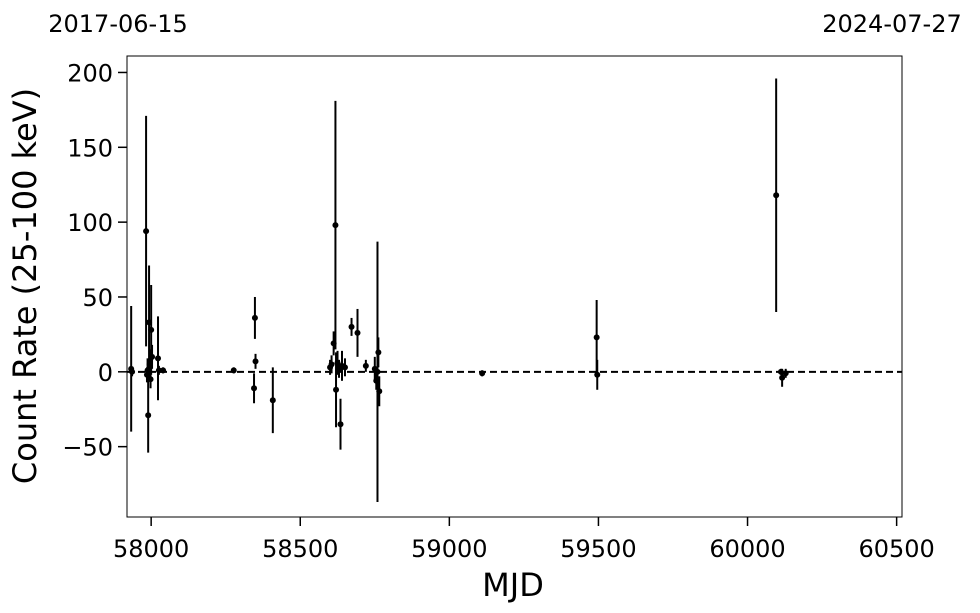 This screenshot has width=980, height=613. Describe the element at coordinates (513, 585) in the screenshot. I see `x-axis-label: MJD` at that location.